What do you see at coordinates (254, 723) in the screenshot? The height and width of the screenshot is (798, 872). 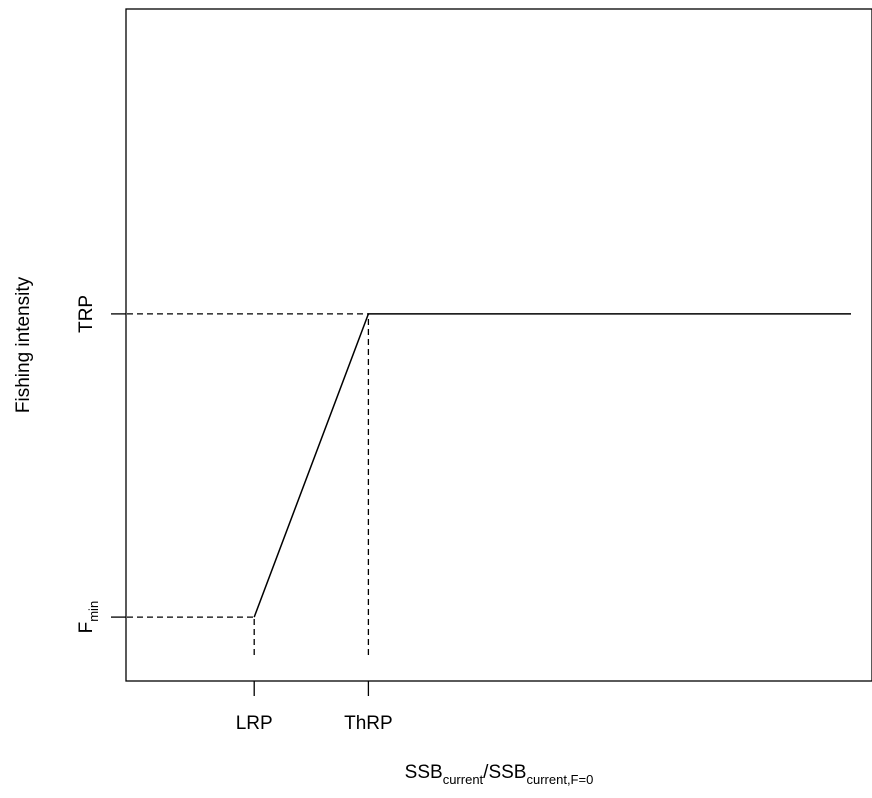 I see `x-tick-label-lrp: LRP` at bounding box center [254, 723].